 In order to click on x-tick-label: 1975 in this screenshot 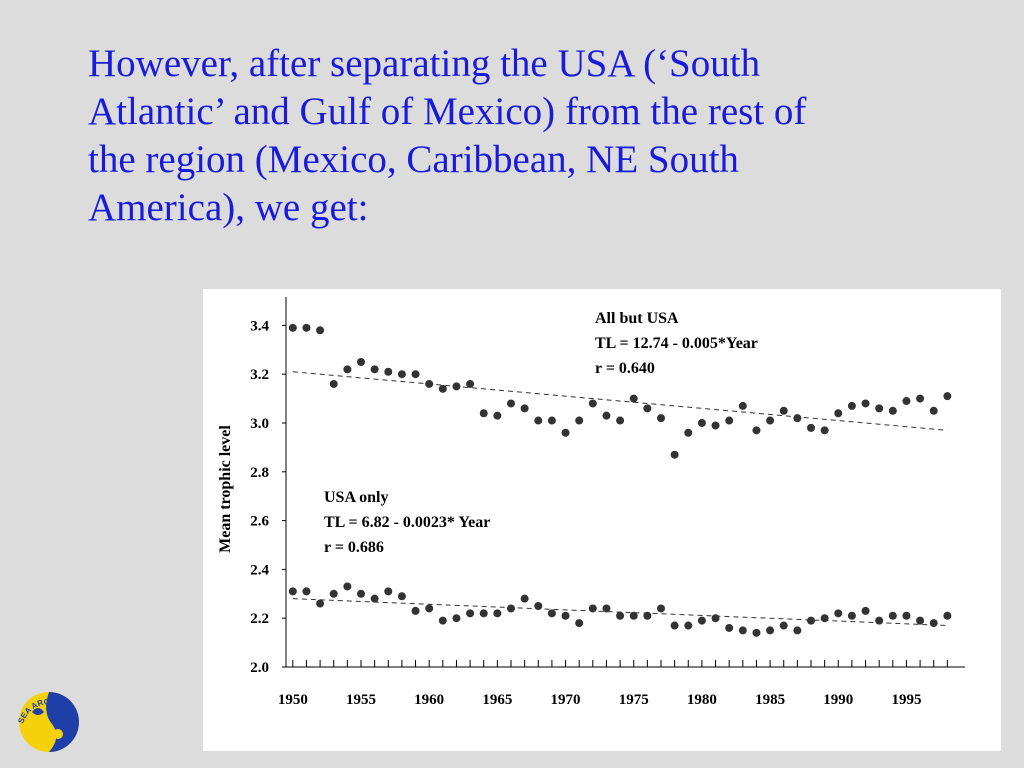, I will do `click(634, 700)`.